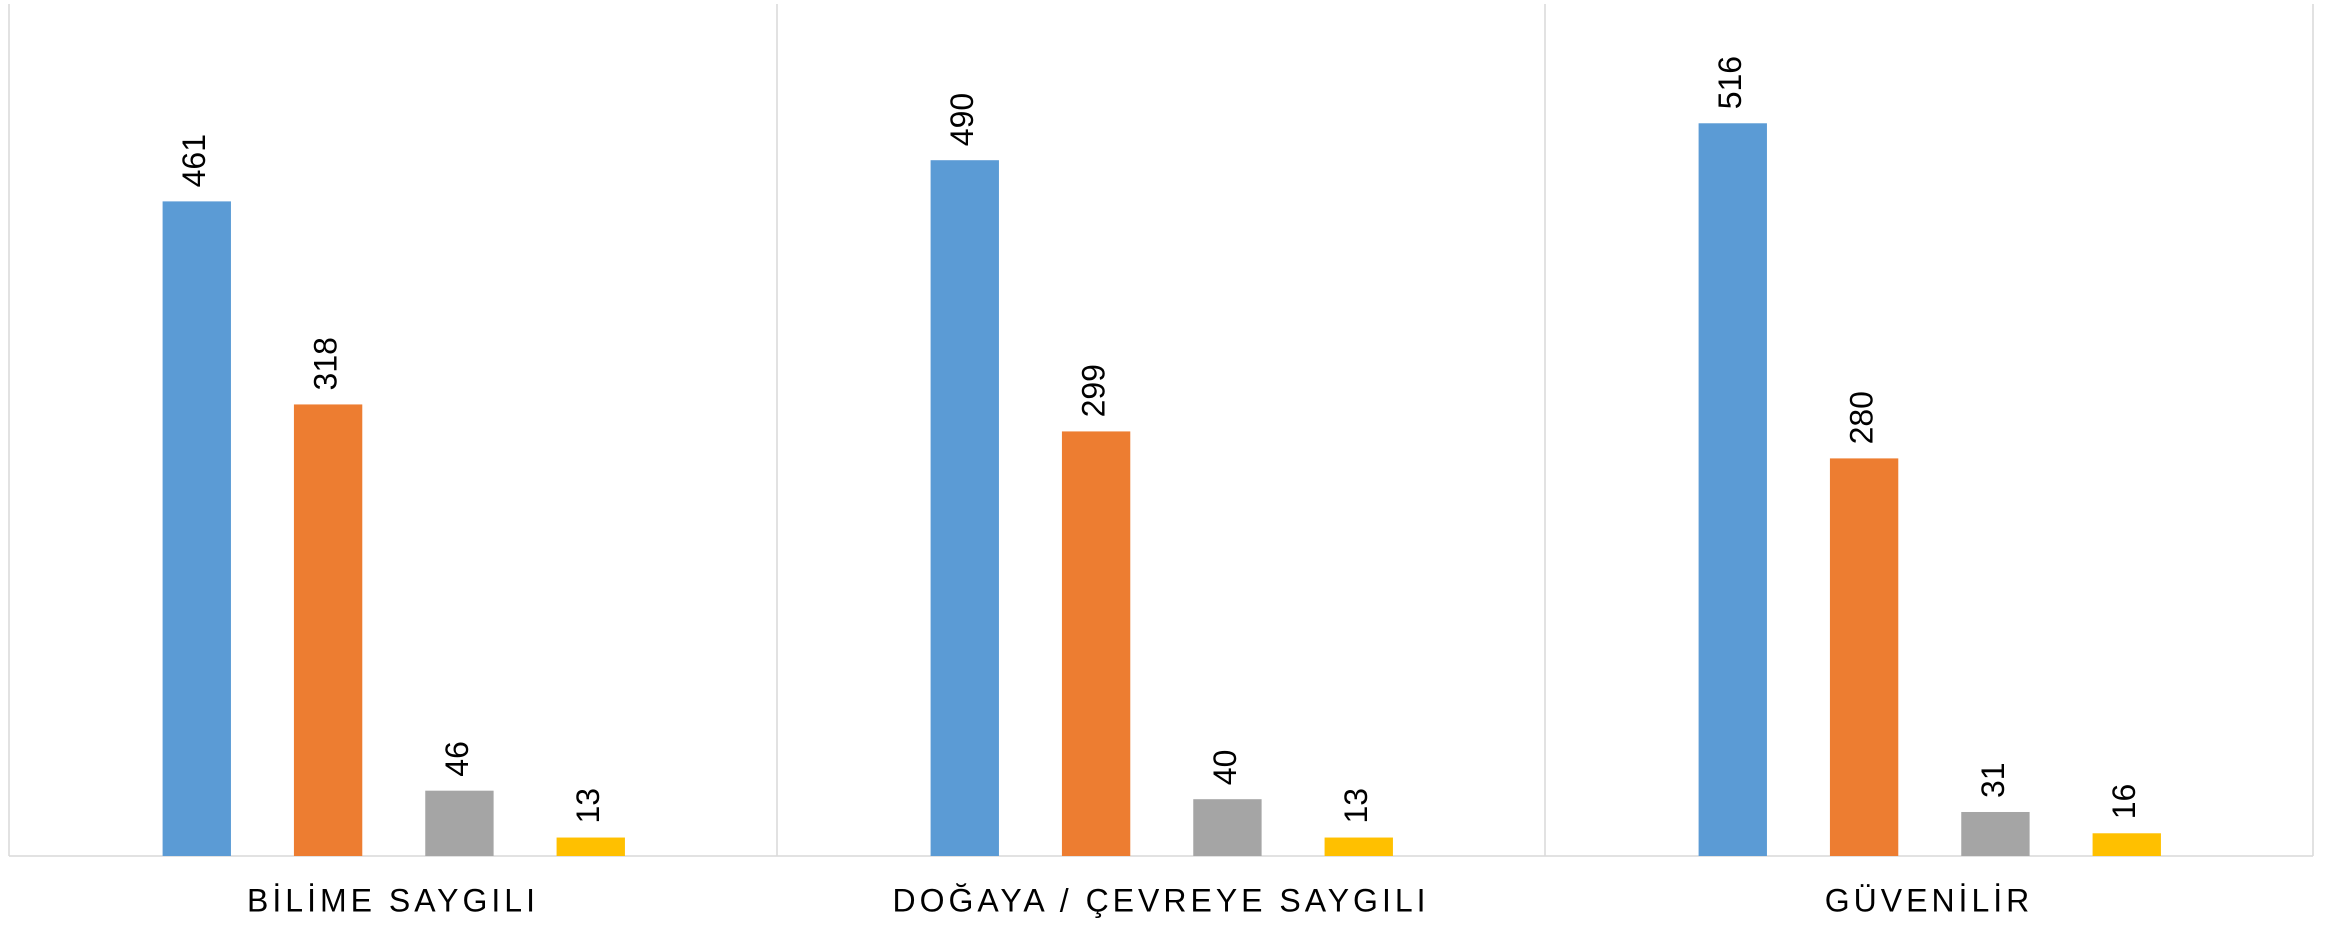 The width and height of the screenshot is (2326, 930). Describe the element at coordinates (194, 160) in the screenshot. I see `value-label: 461` at that location.